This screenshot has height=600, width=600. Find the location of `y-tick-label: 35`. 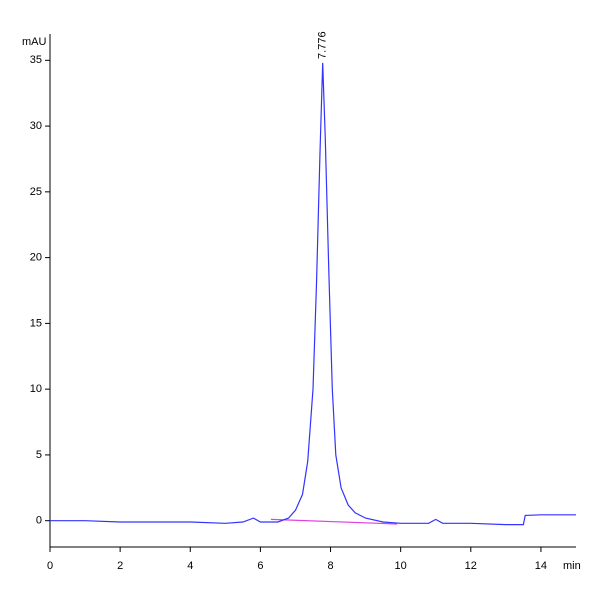

y-tick-label: 35 is located at coordinates (36, 60).